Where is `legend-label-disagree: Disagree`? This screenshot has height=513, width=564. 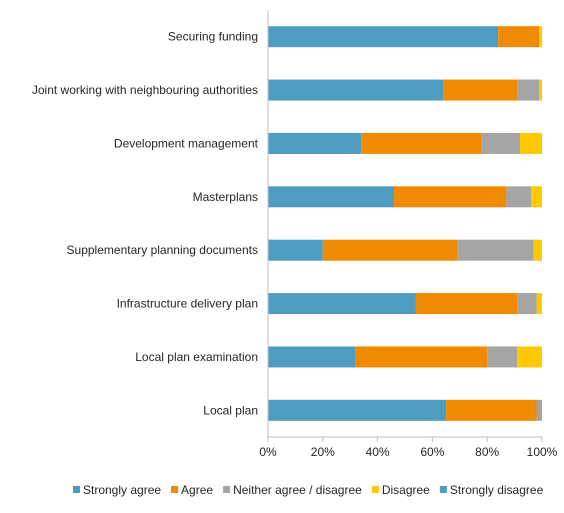 legend-label-disagree: Disagree is located at coordinates (406, 490).